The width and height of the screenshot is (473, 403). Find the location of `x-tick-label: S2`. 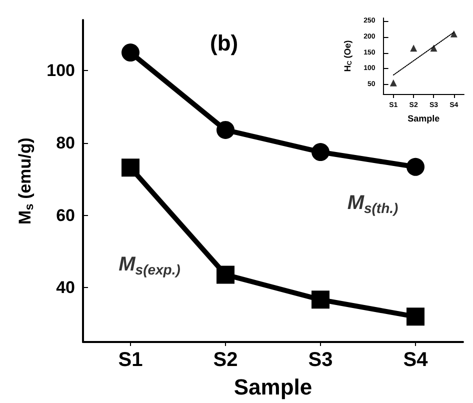

x-tick-label: S2 is located at coordinates (225, 360).